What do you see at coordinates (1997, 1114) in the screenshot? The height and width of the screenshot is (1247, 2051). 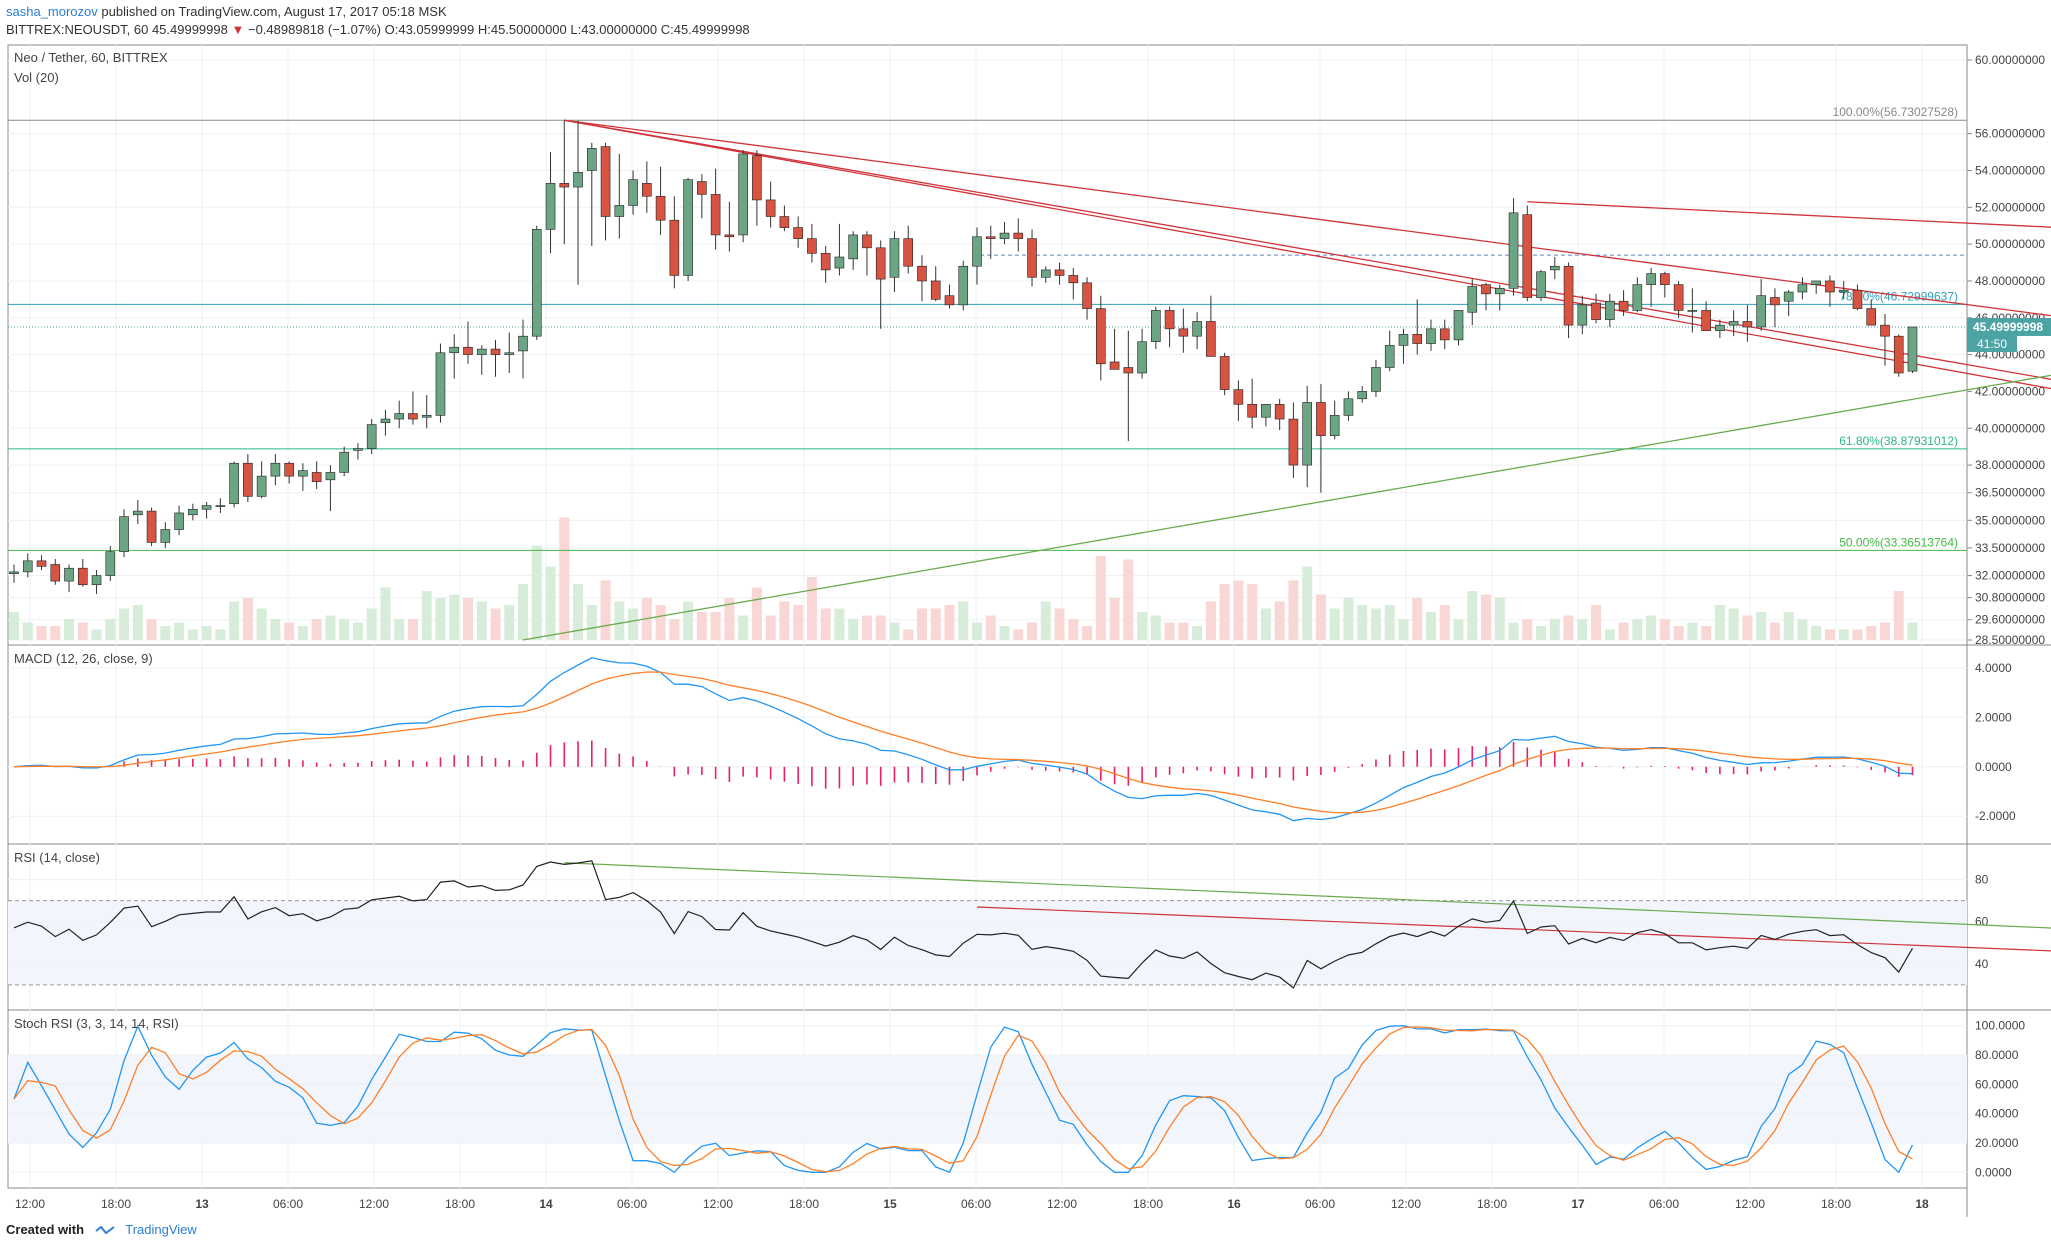 I see `stoch-tick-label: 40.0000` at bounding box center [1997, 1114].